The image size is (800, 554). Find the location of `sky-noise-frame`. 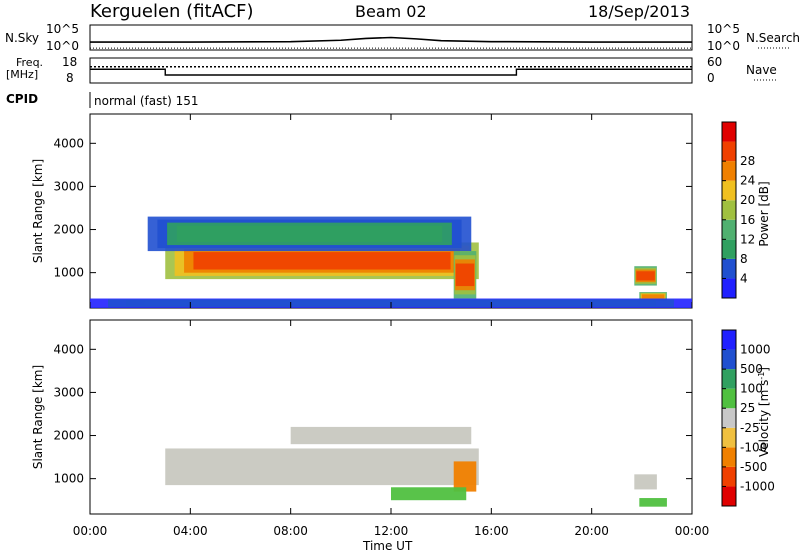

sky-noise-frame is located at coordinates (391, 37).